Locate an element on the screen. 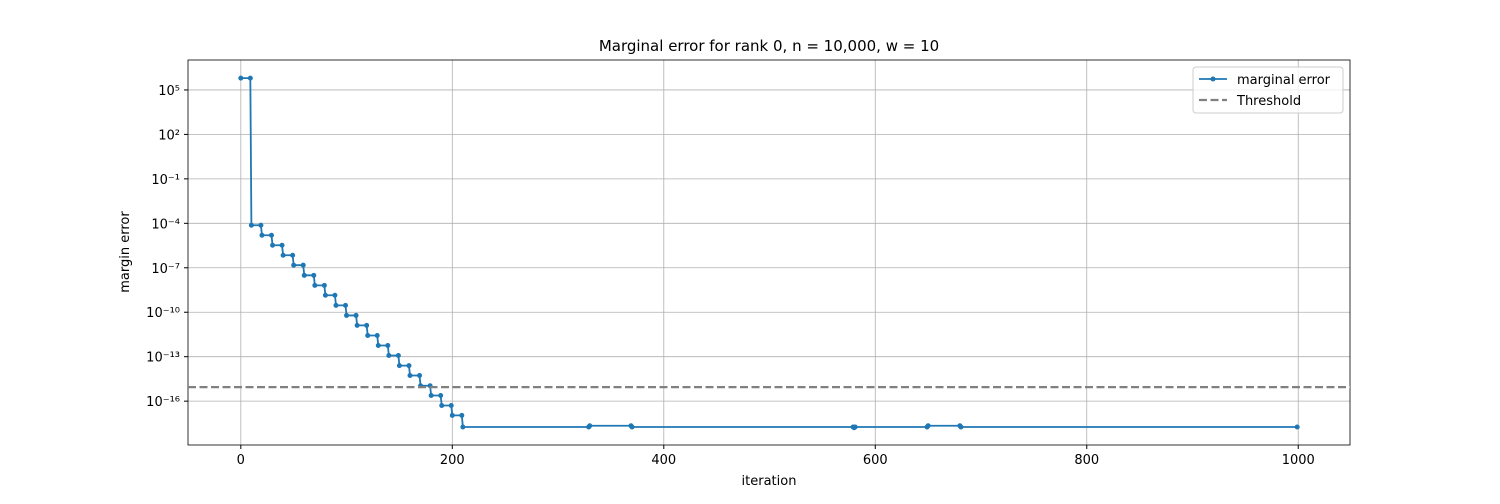 The height and width of the screenshot is (504, 1500). y-tick-label: 10² is located at coordinates (169, 135).